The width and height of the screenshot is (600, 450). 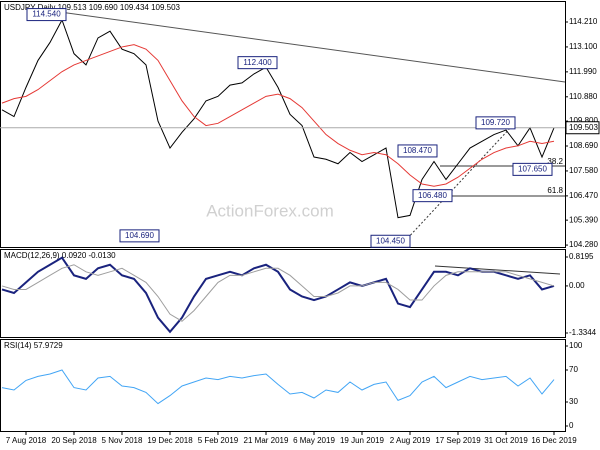 I want to click on annotation-label: 107.650, so click(x=532, y=168).